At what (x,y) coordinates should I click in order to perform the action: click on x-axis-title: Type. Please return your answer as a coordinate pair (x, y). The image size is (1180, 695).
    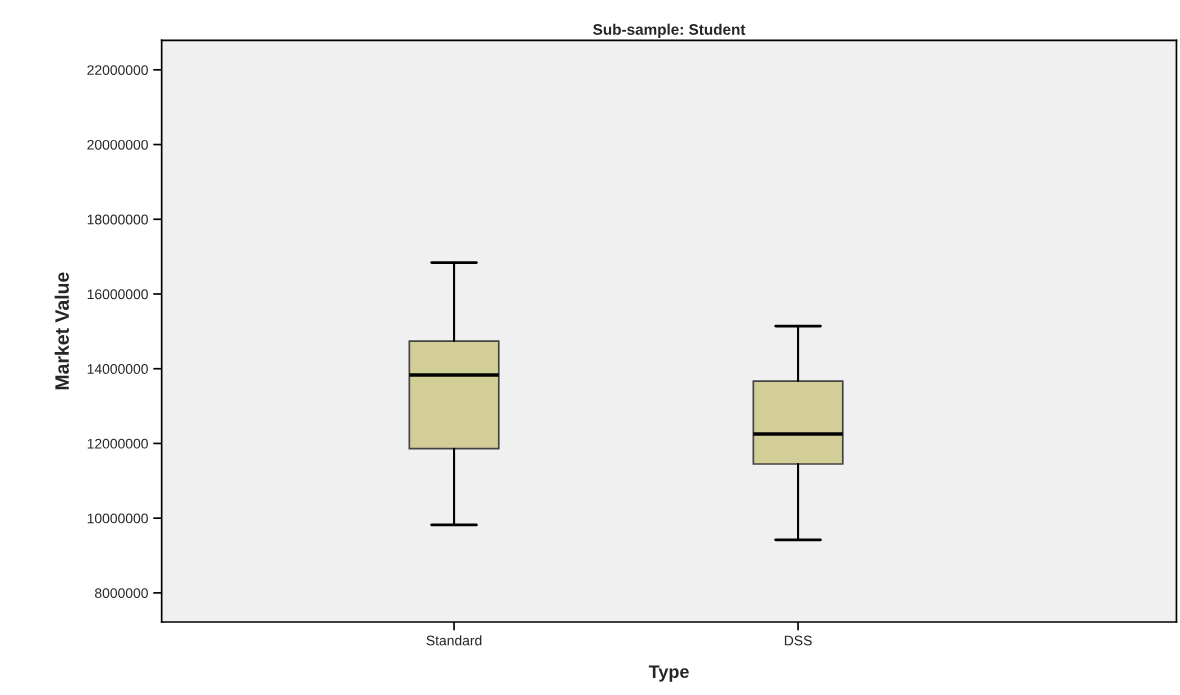
    Looking at the image, I should click on (668, 673).